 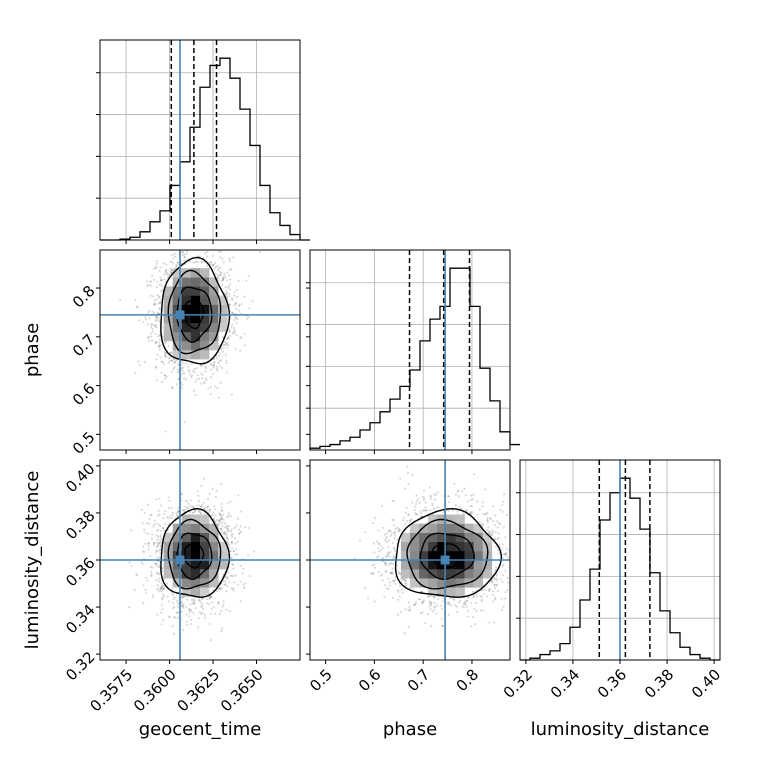 I want to click on x-tick-label: 0.3650, so click(x=242, y=691).